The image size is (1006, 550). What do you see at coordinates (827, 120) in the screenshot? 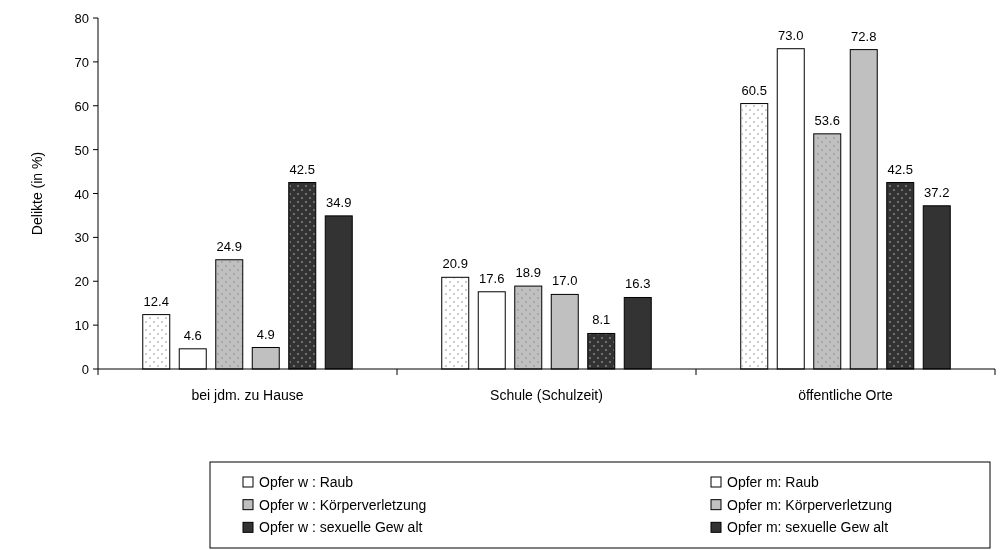
I see `data-label: 53.6` at bounding box center [827, 120].